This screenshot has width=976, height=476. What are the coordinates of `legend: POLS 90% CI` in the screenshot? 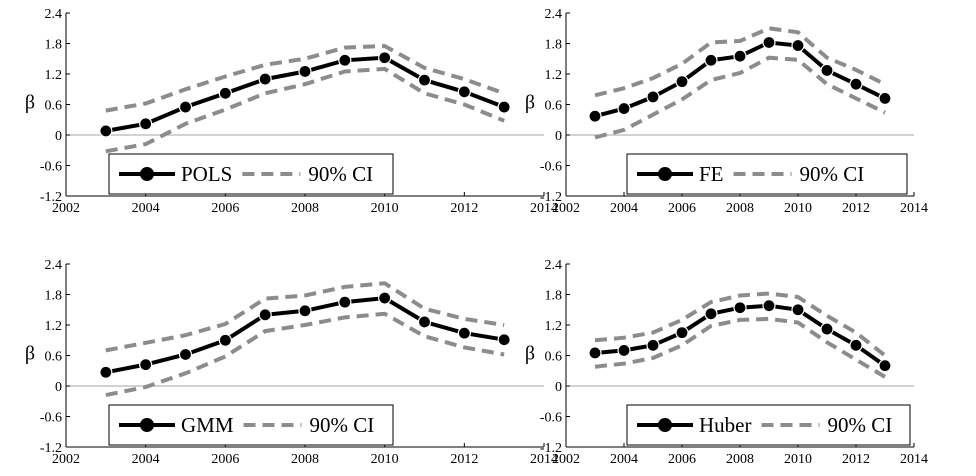 It's located at (251, 174).